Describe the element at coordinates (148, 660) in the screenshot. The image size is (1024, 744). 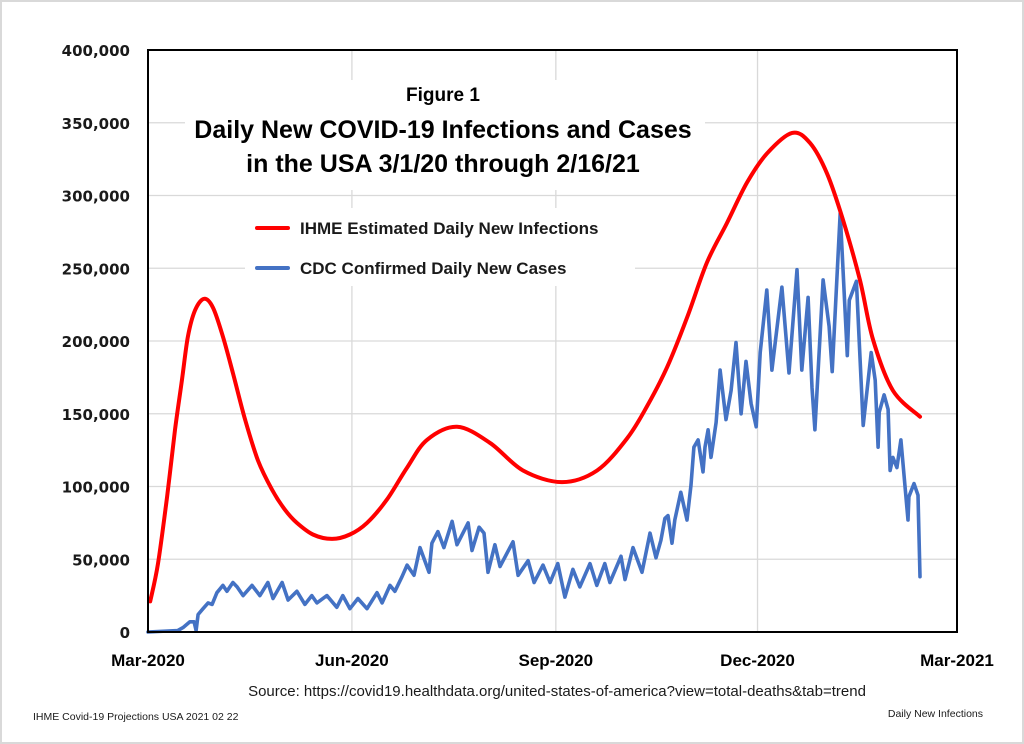
I see `x-tick-label: Mar-2020` at that location.